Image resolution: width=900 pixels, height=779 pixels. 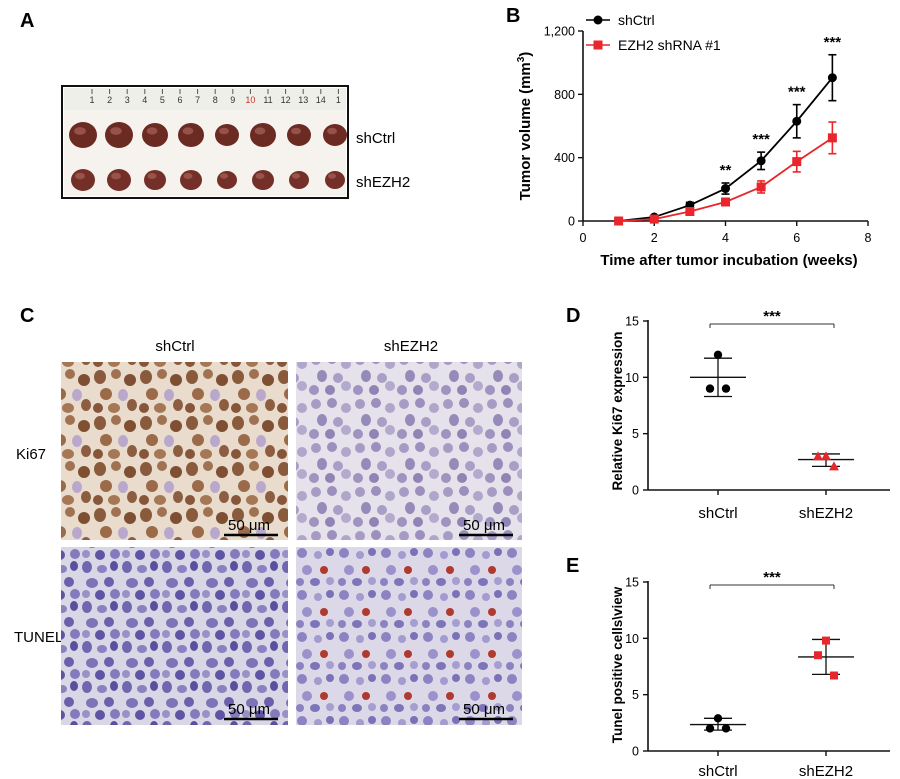 I want to click on ruler-number: 9, so click(x=232, y=100).